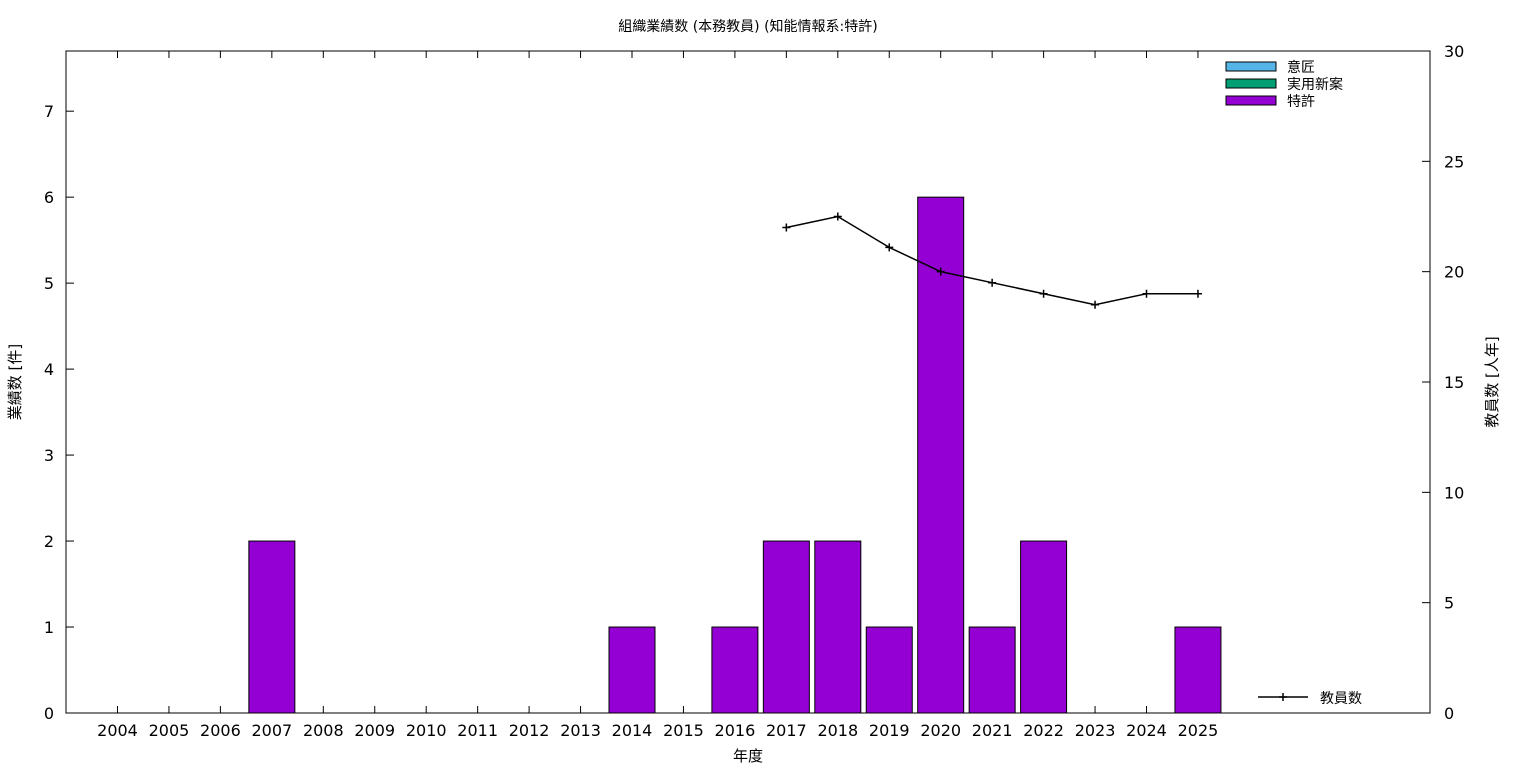  What do you see at coordinates (889, 730) in the screenshot?
I see `x-tick-label: 2019` at bounding box center [889, 730].